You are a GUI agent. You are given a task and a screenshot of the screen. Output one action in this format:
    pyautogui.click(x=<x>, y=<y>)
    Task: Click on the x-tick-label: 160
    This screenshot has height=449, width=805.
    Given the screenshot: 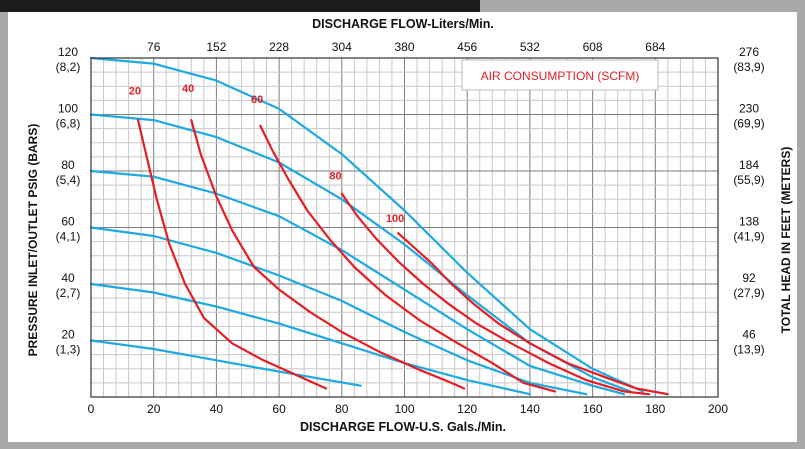 What is the action you would take?
    pyautogui.click(x=593, y=409)
    